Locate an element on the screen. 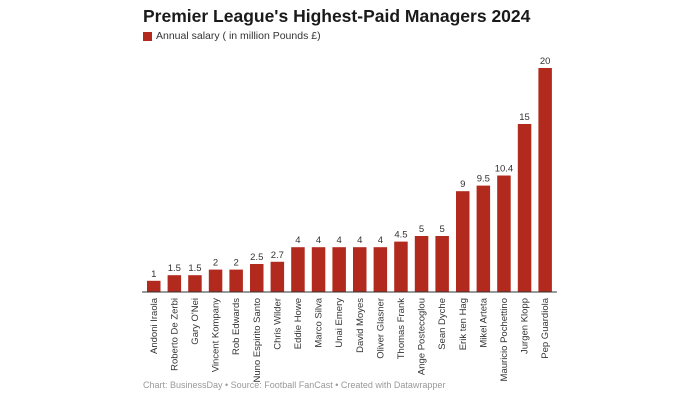 The image size is (700, 400). x-tick-label: Oliver Glasner is located at coordinates (380, 328).